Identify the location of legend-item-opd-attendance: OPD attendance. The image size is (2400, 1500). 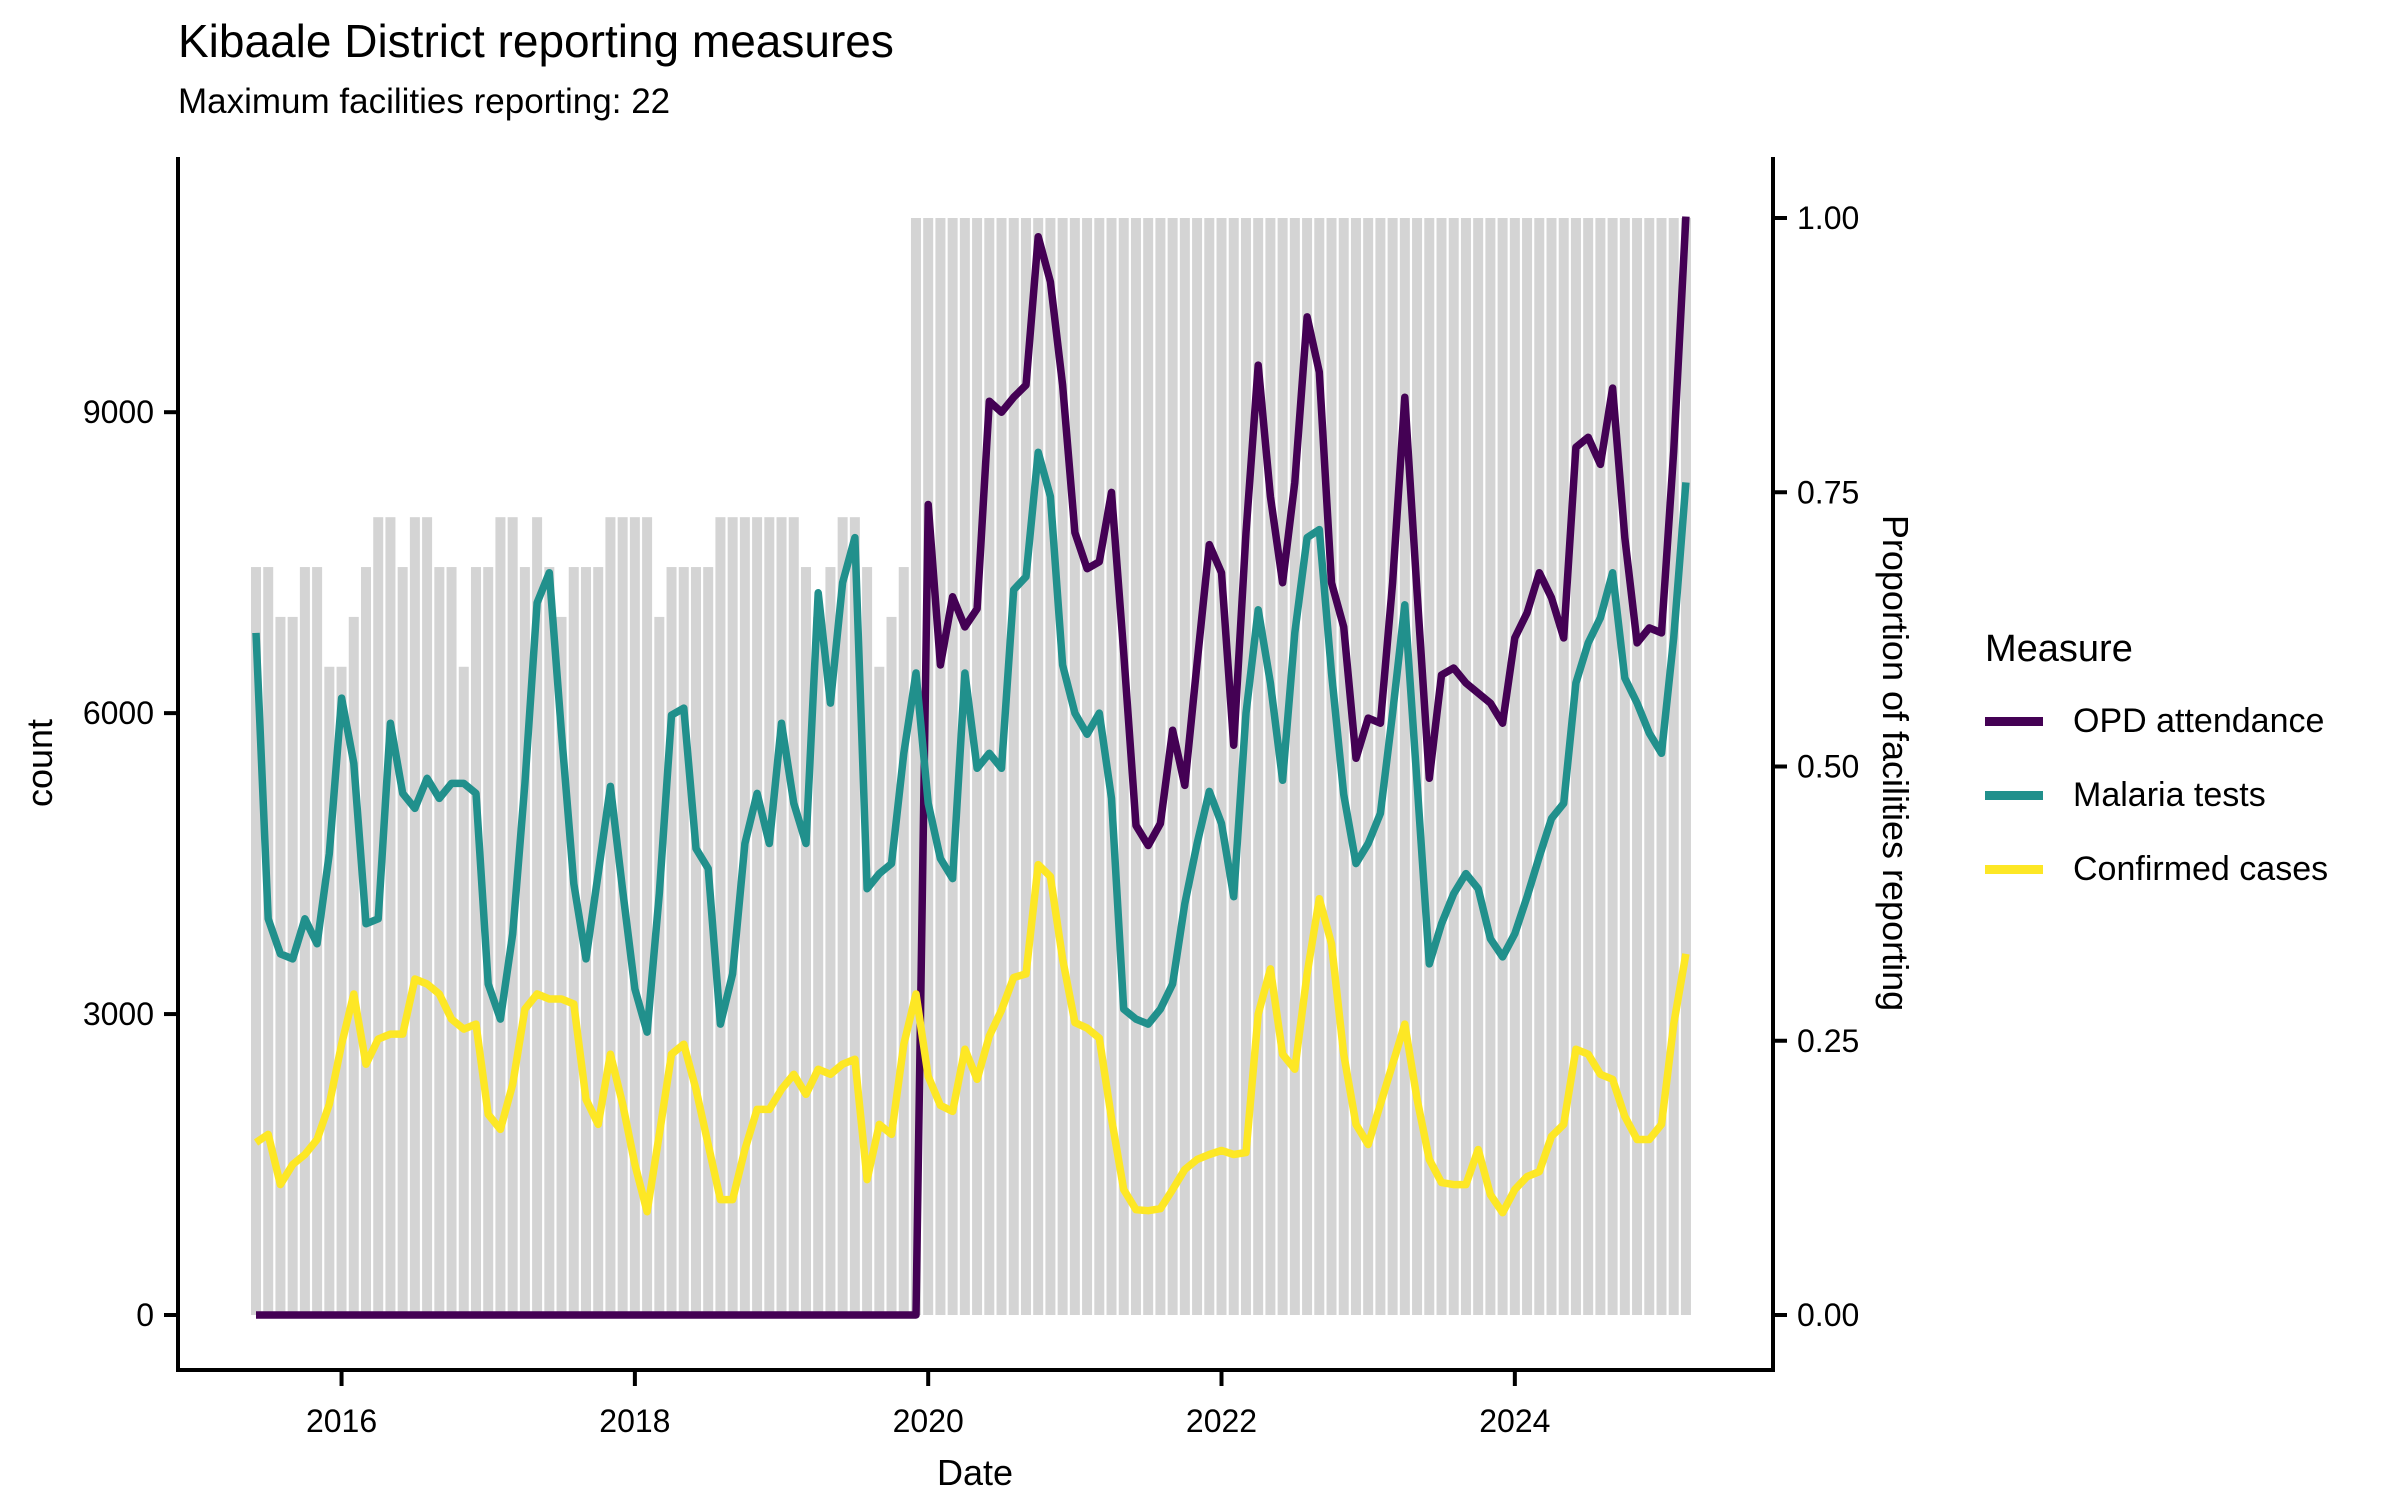
(2185, 721).